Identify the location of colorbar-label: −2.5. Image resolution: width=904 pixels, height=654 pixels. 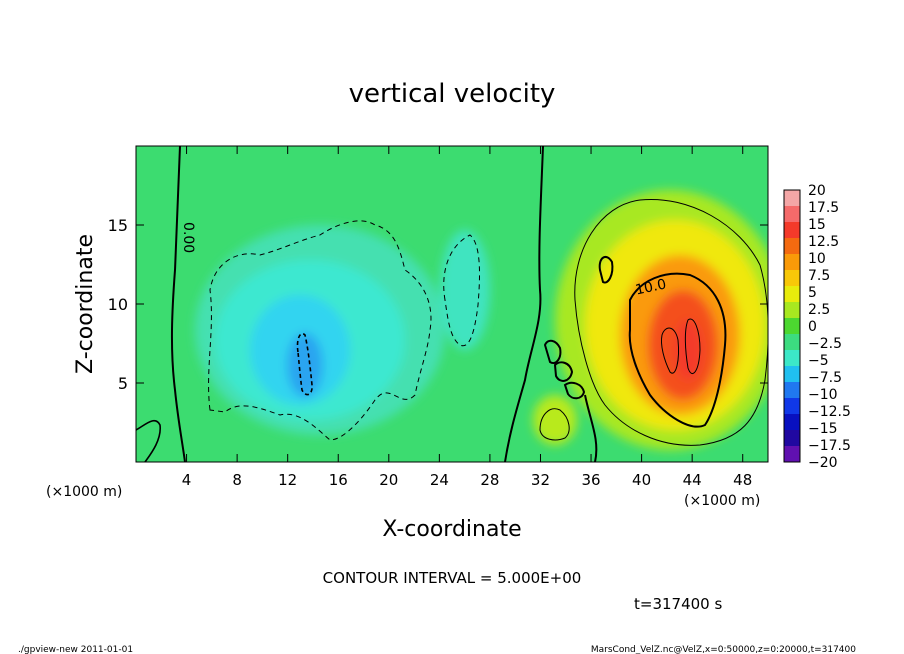
(825, 344).